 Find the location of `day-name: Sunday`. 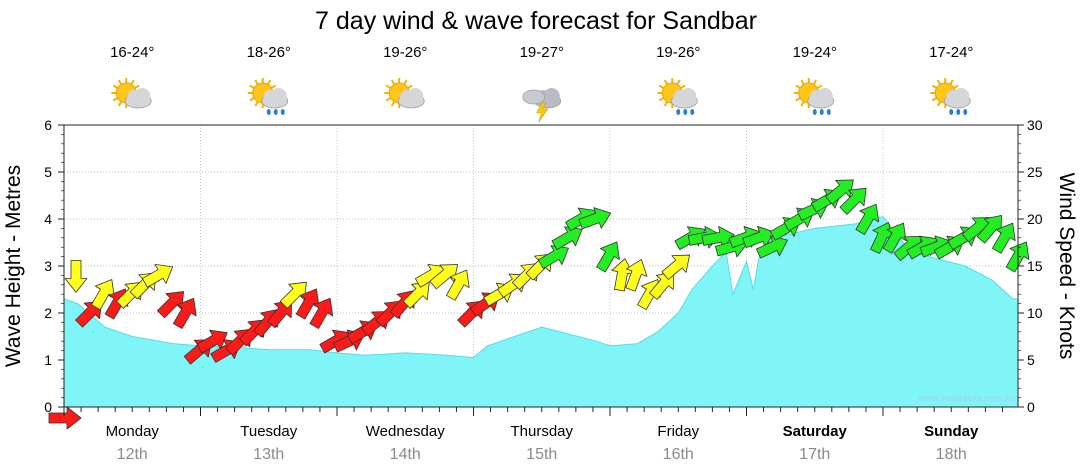

day-name: Sunday is located at coordinates (951, 431).